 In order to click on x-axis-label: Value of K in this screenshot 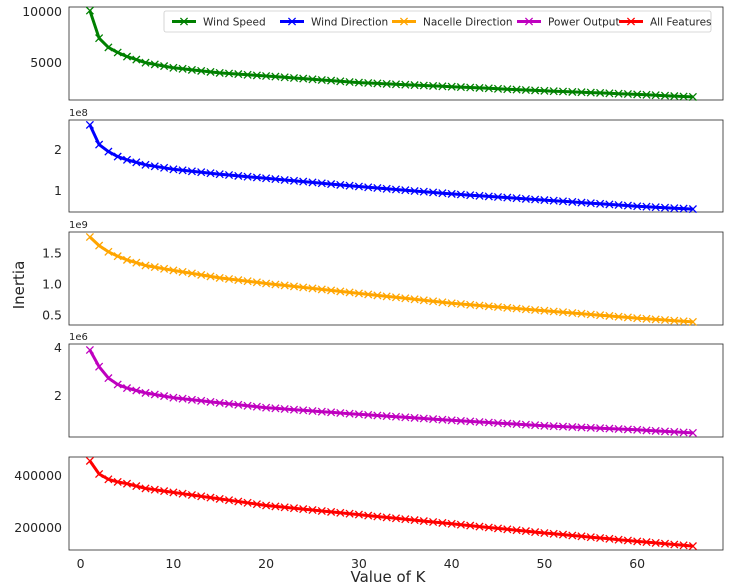, I will do `click(388, 577)`.